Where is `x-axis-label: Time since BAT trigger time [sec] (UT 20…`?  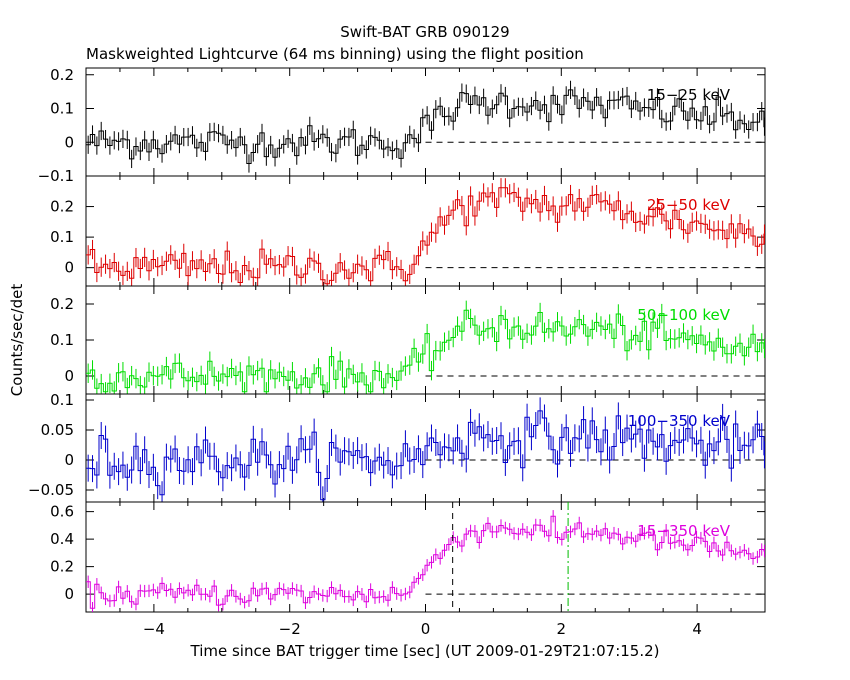 x-axis-label: Time since BAT trigger time [sec] (UT 20… is located at coordinates (425, 651).